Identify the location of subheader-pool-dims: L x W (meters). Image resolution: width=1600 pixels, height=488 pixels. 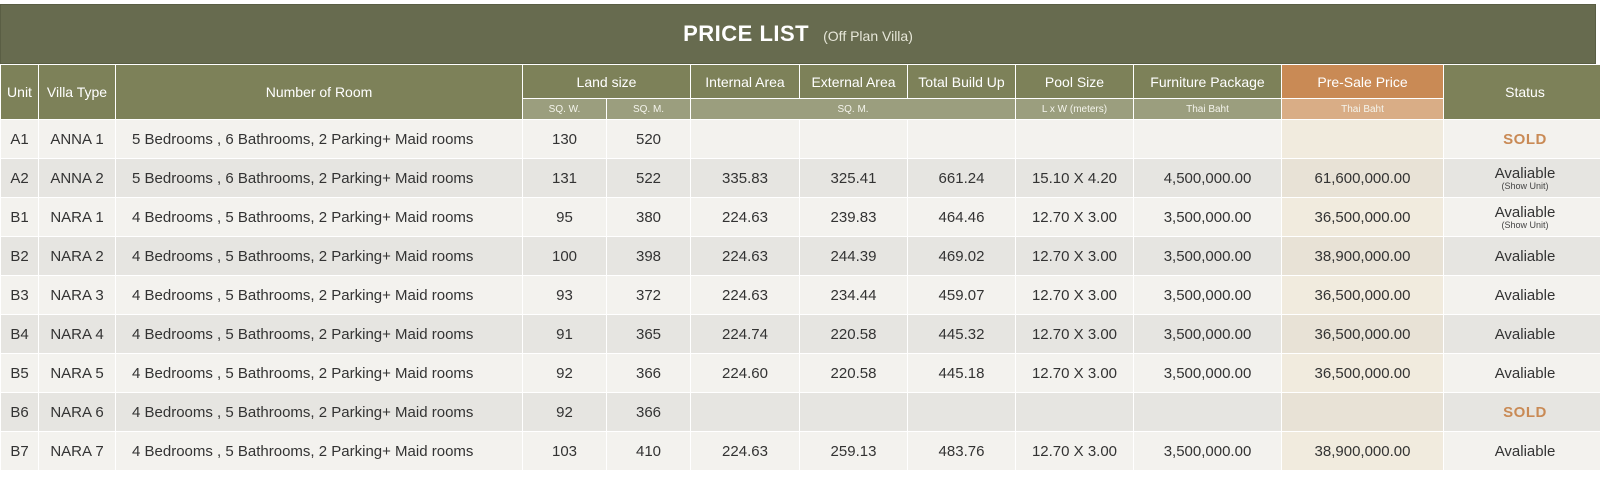
(1074, 109).